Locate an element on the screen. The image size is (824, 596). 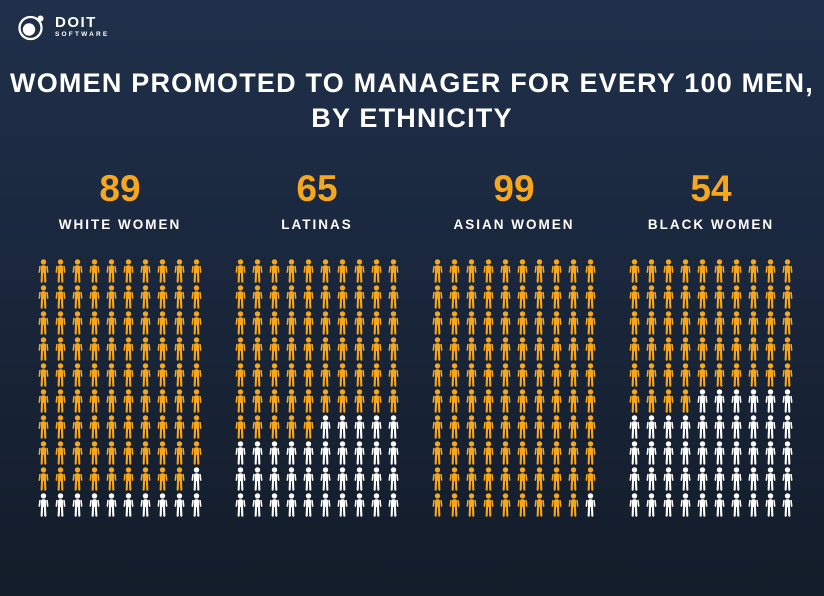
category-value: 65 is located at coordinates (317, 188).